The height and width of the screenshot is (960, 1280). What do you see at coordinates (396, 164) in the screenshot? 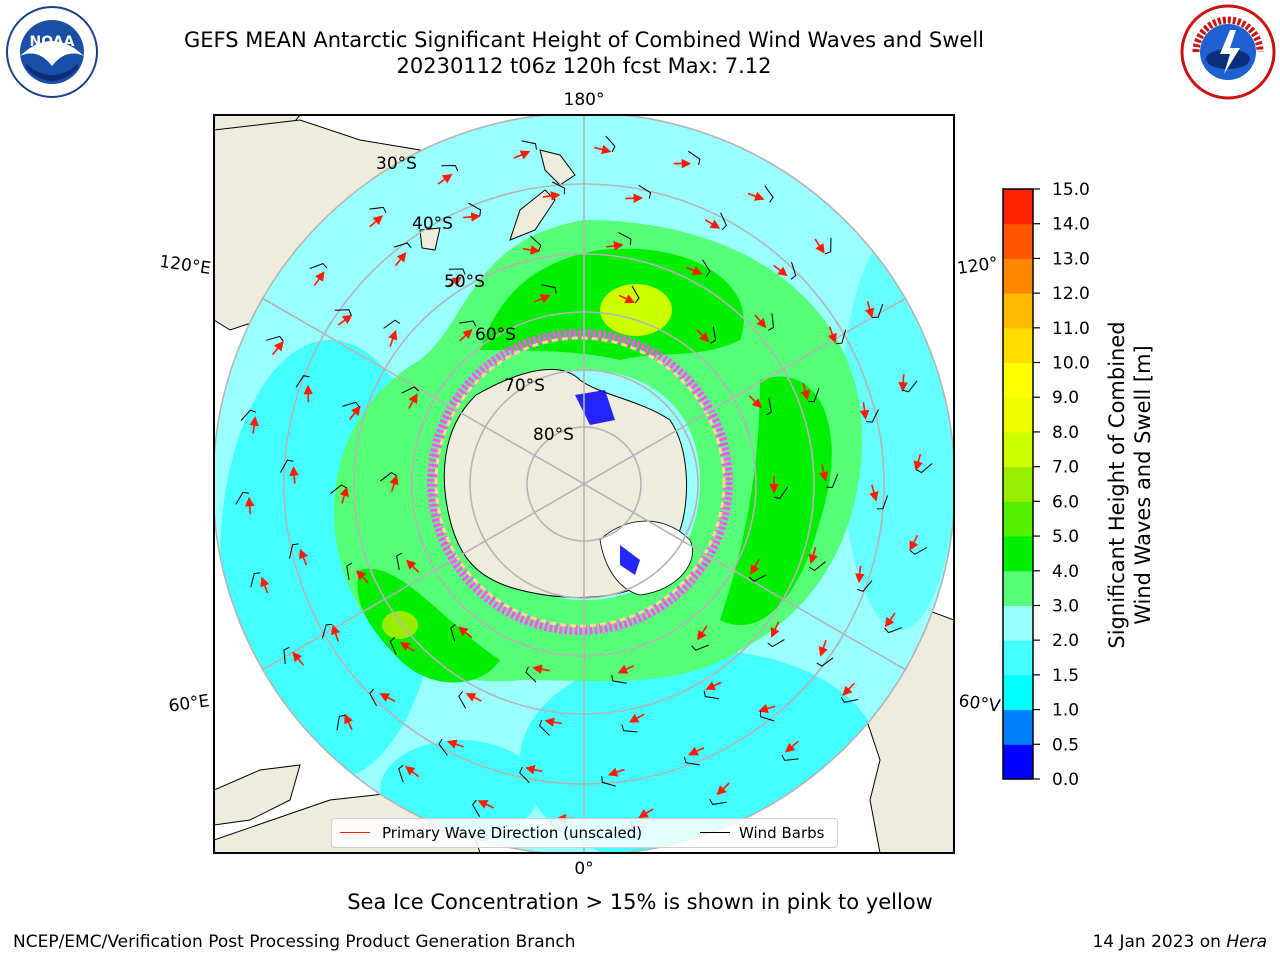
I see `lat-label-30s: 30°S` at bounding box center [396, 164].